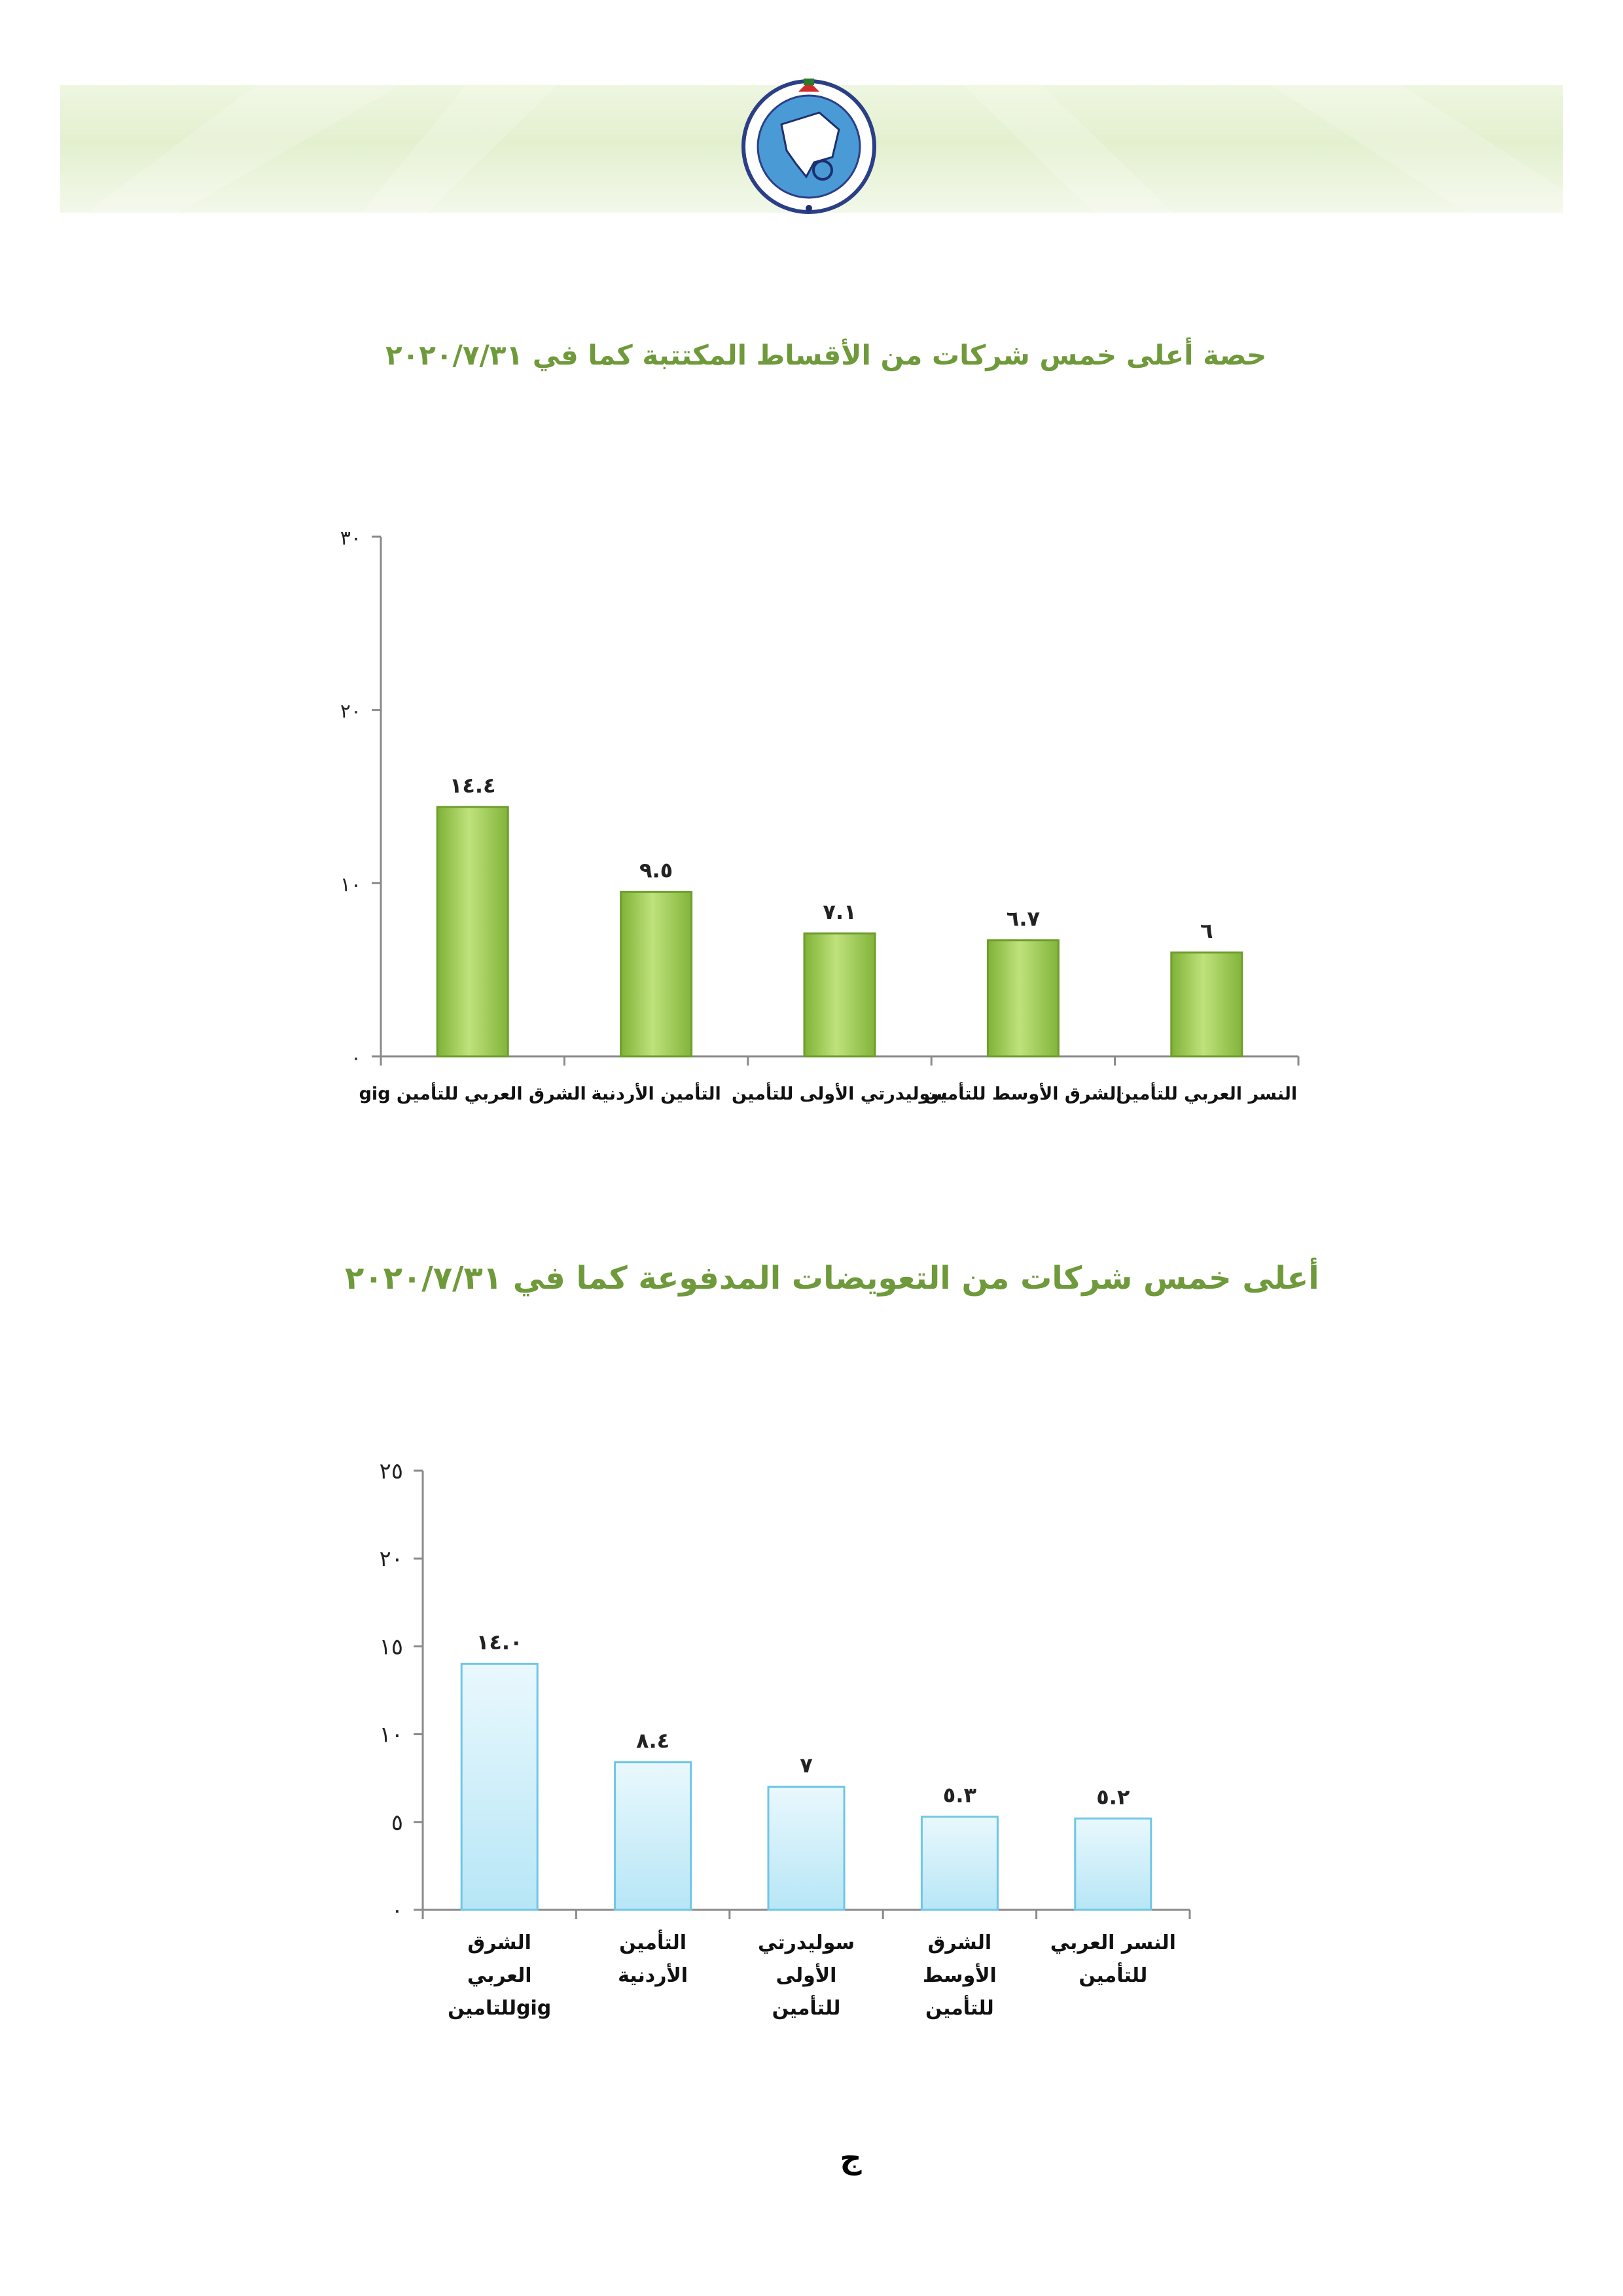 The width and height of the screenshot is (1623, 2296). Describe the element at coordinates (500, 1975) in the screenshot. I see `category-label: العربي` at that location.